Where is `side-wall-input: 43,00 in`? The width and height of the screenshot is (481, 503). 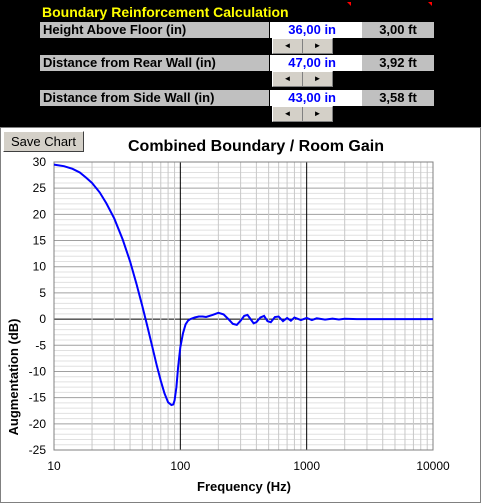
side-wall-input: 43,00 in is located at coordinates (316, 98).